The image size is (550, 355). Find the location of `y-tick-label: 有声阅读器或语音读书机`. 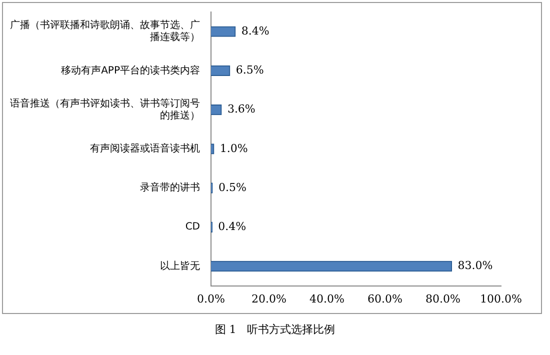

y-tick-label: 有声阅读器或语音读书机 is located at coordinates (145, 148).